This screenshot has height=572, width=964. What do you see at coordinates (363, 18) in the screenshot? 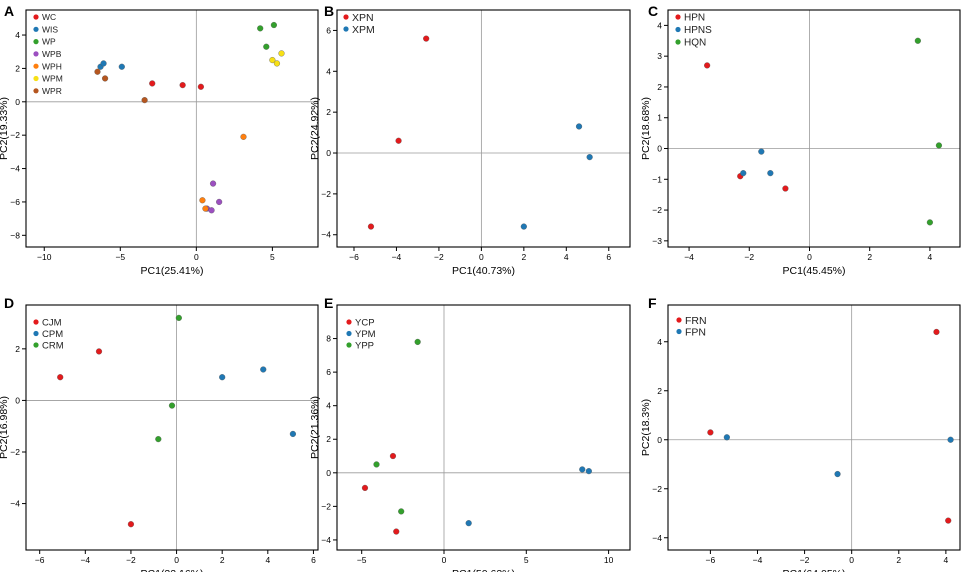
I see `legend-label: XPN` at bounding box center [363, 18].